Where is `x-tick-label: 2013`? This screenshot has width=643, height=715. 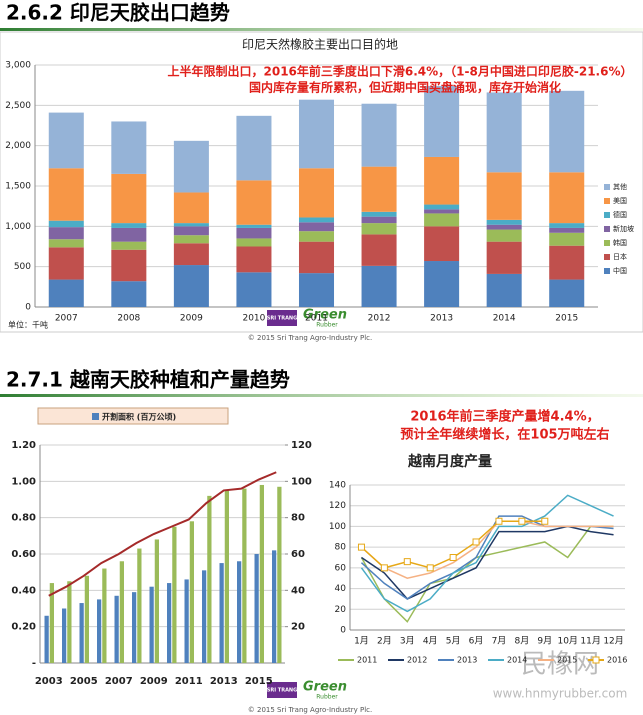 x-tick-label: 2013 is located at coordinates (224, 681).